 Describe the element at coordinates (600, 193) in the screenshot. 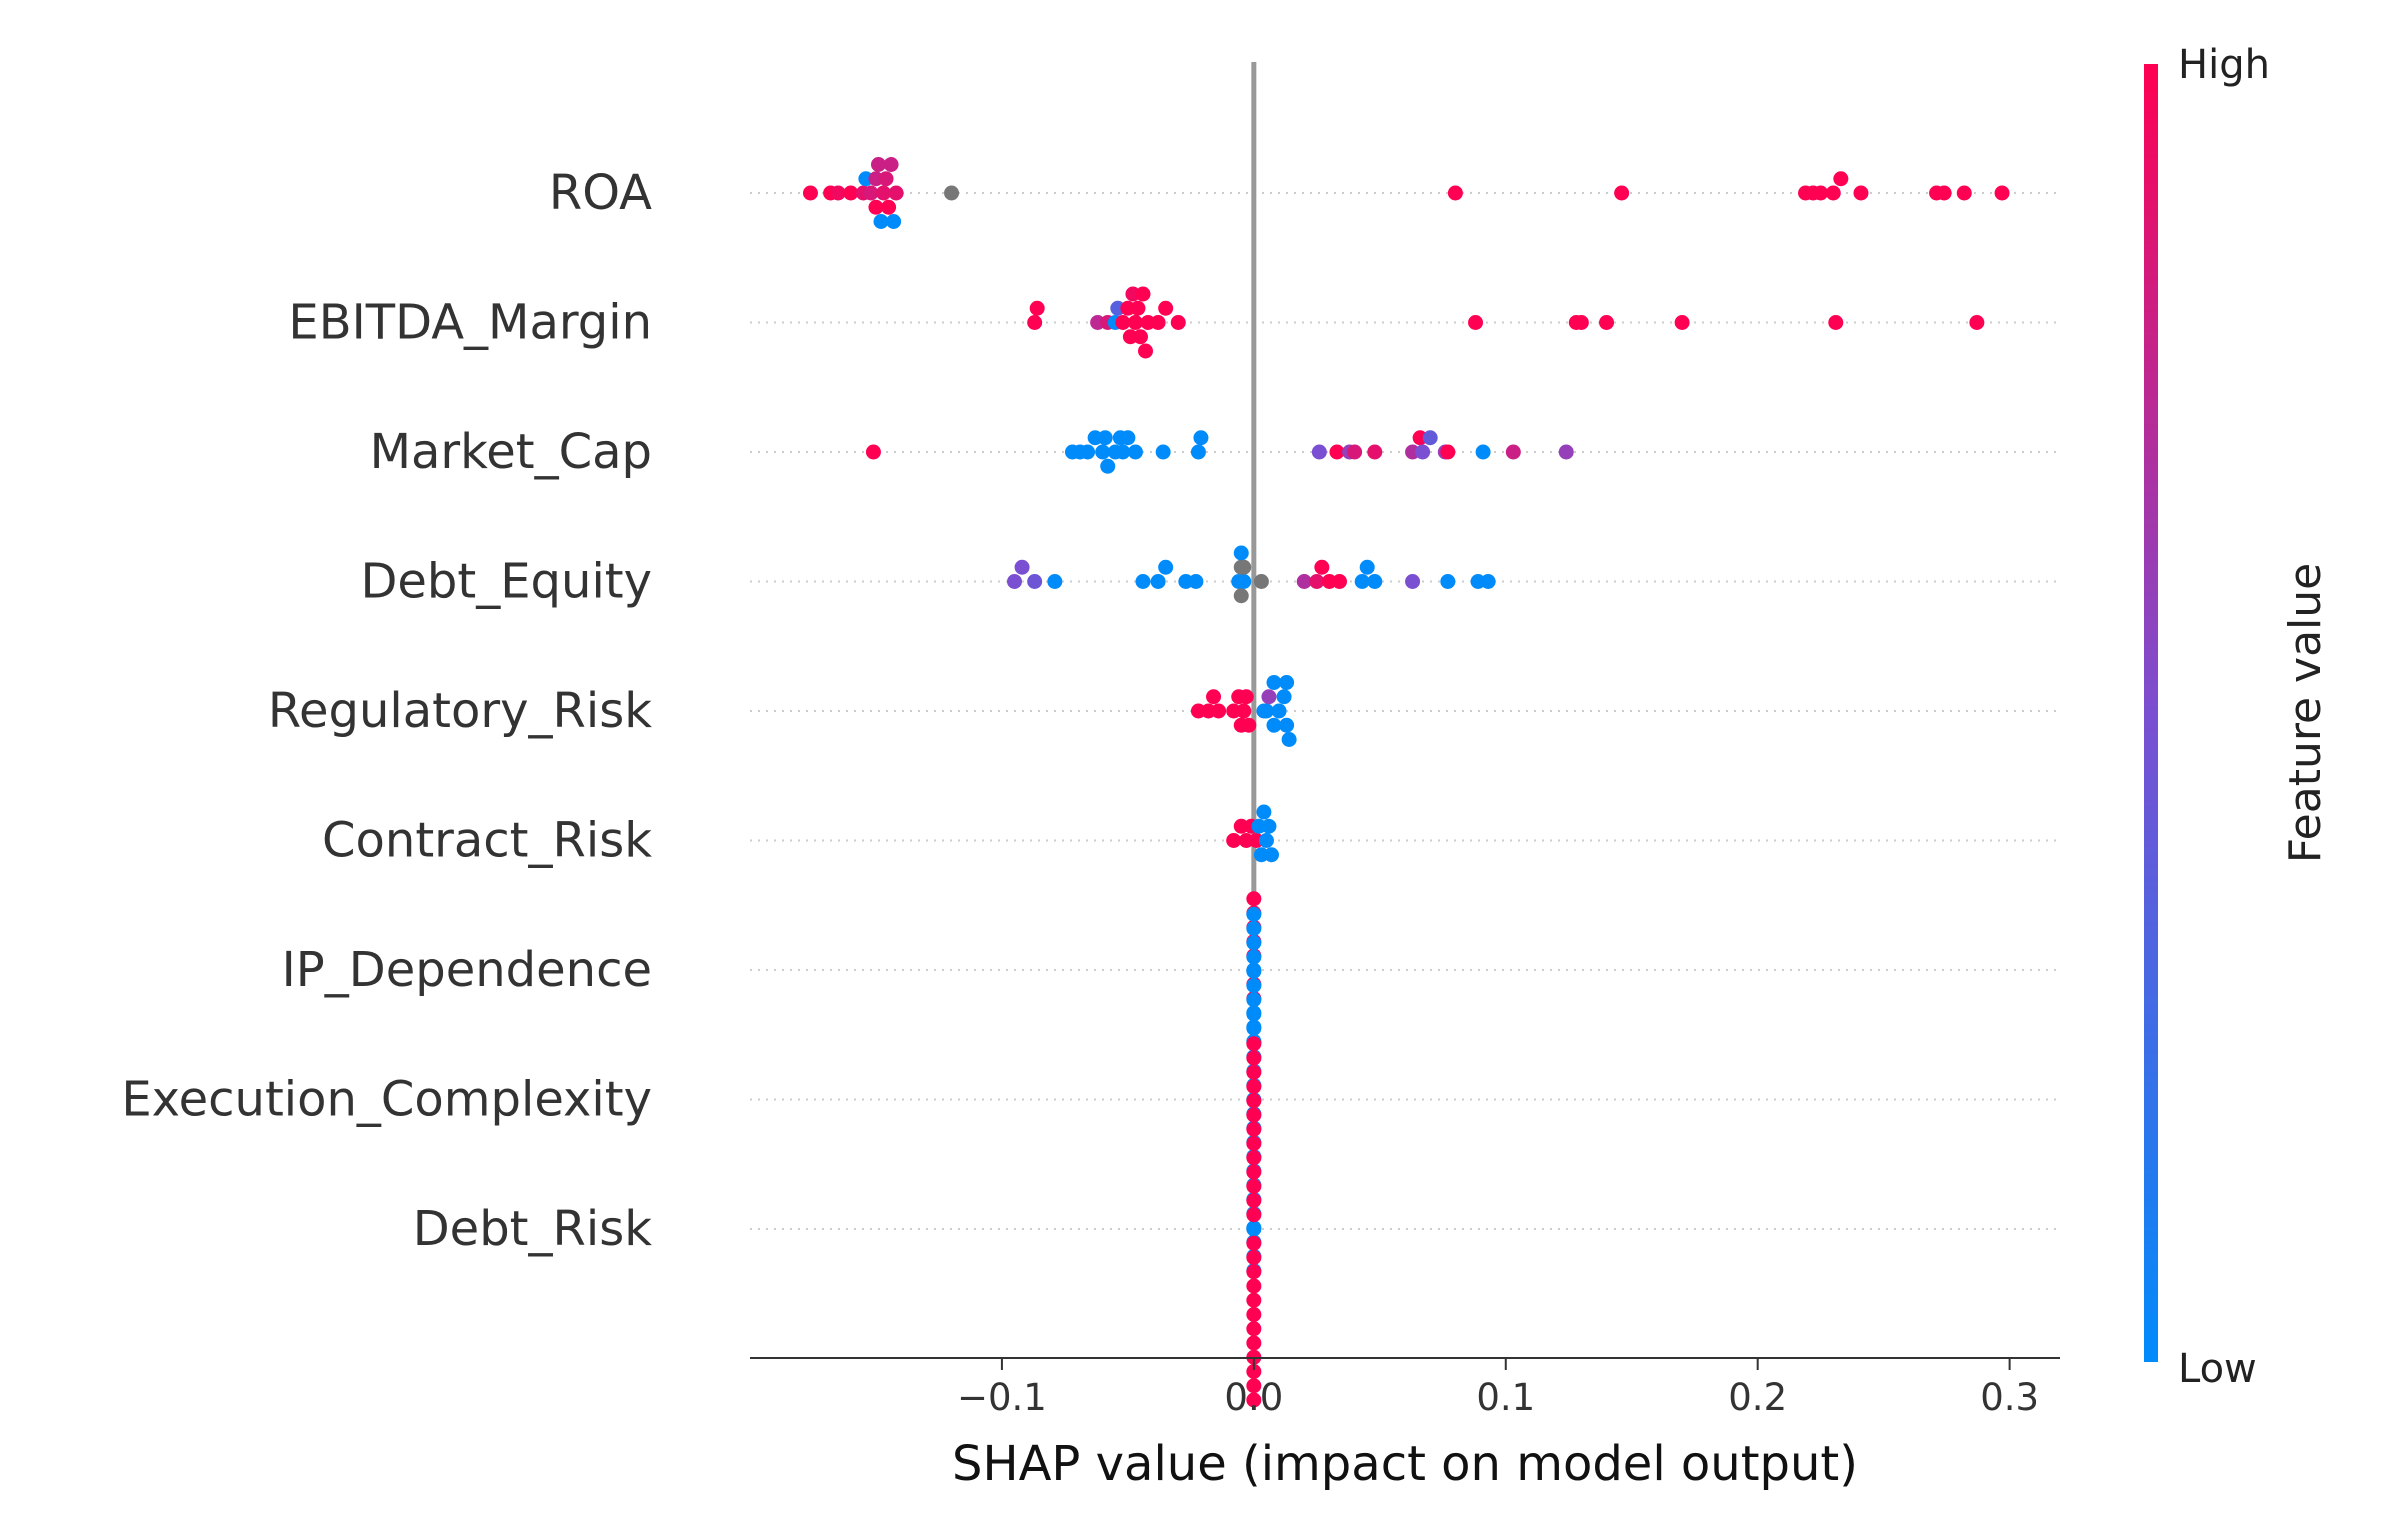

I see `feature-label: ROA` at that location.